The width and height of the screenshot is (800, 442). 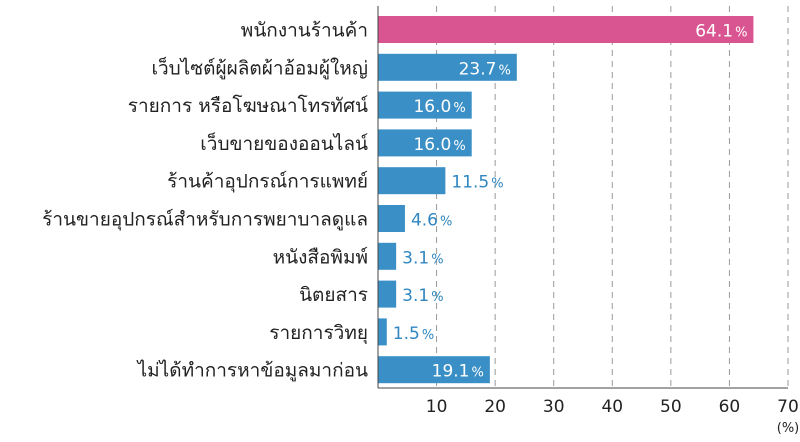 What do you see at coordinates (333, 295) in the screenshot?
I see `category-label: นิตยสาร` at bounding box center [333, 295].